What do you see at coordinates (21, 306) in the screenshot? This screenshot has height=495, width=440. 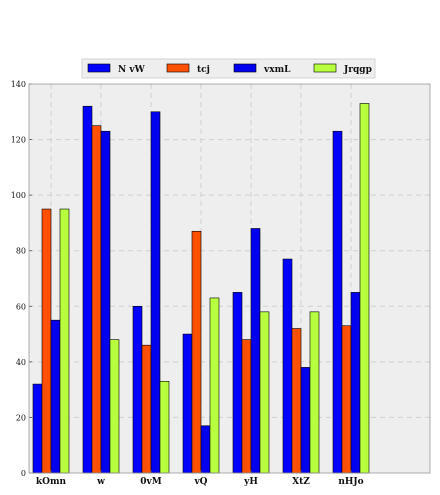 I see `y-tick-label: 60` at bounding box center [21, 306].